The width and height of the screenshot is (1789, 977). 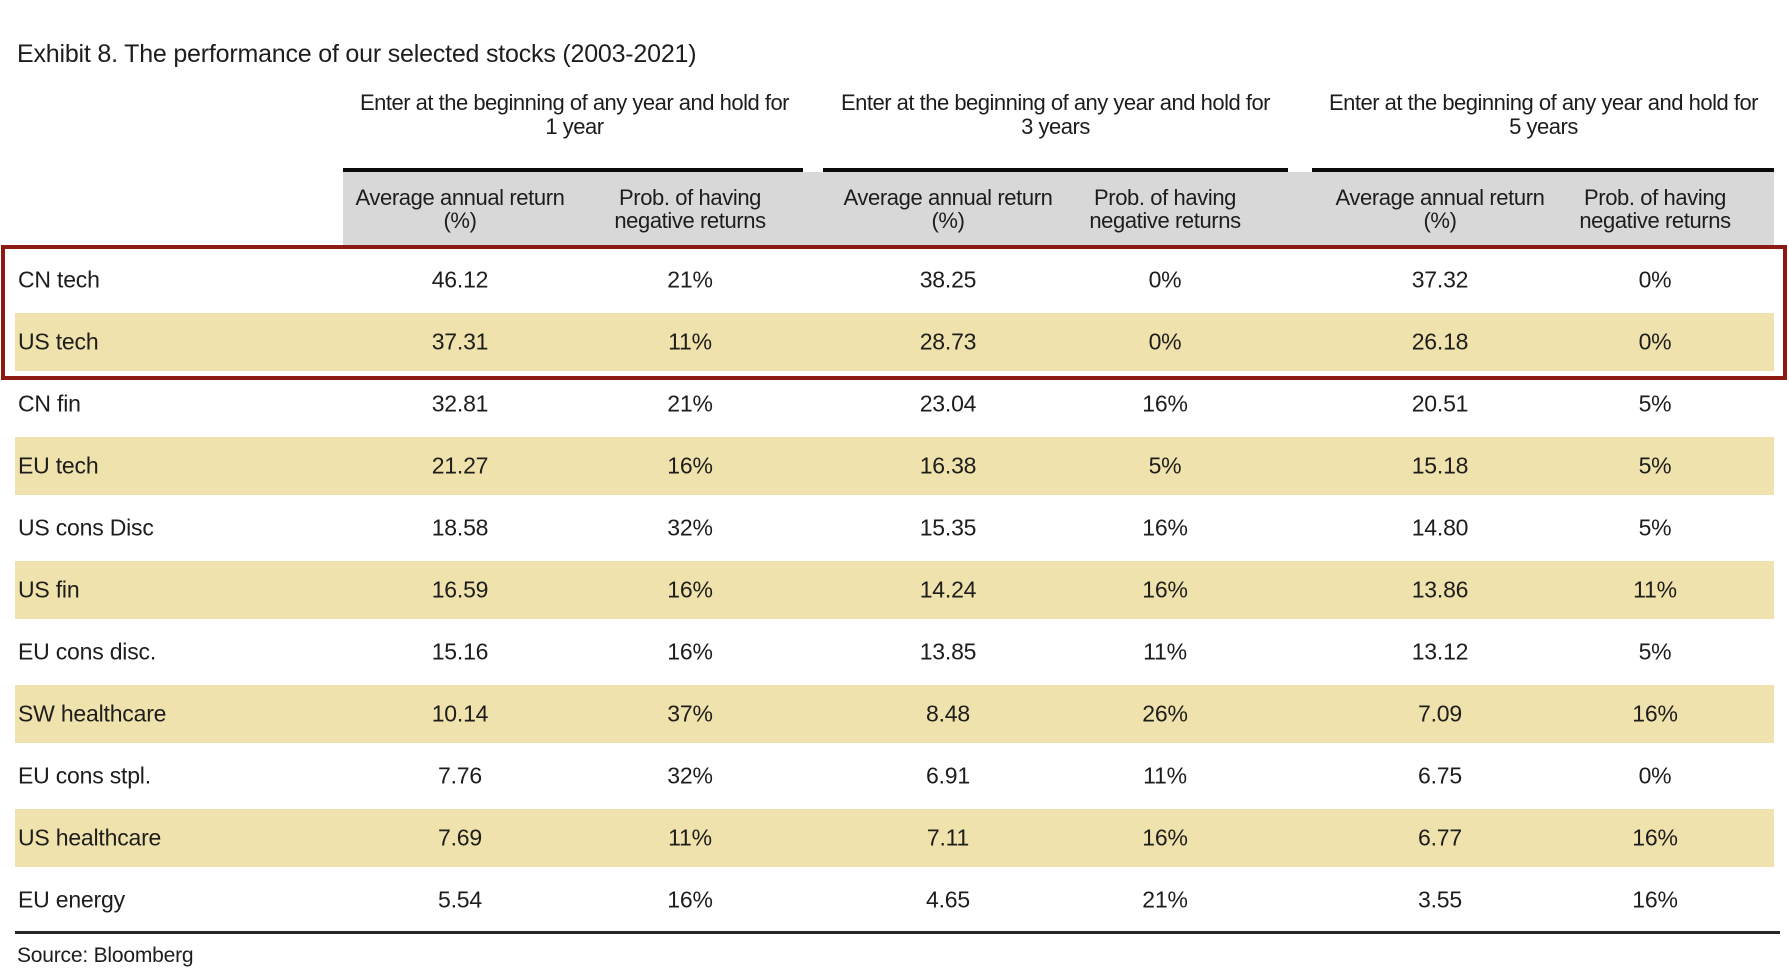 I want to click on cell-5yr-avg: 7.09, so click(x=1440, y=713).